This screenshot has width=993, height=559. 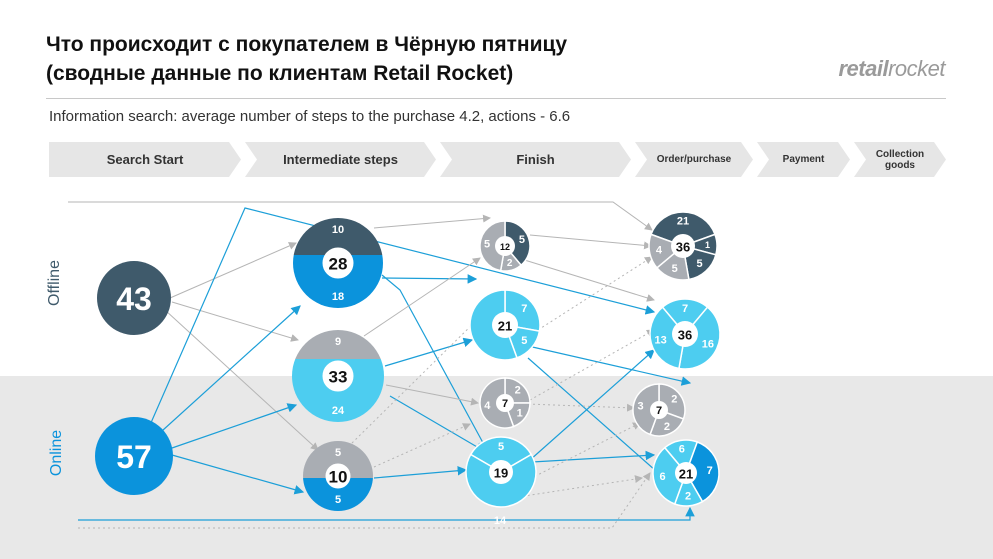 I want to click on node-finish-d-center, so click(x=501, y=472).